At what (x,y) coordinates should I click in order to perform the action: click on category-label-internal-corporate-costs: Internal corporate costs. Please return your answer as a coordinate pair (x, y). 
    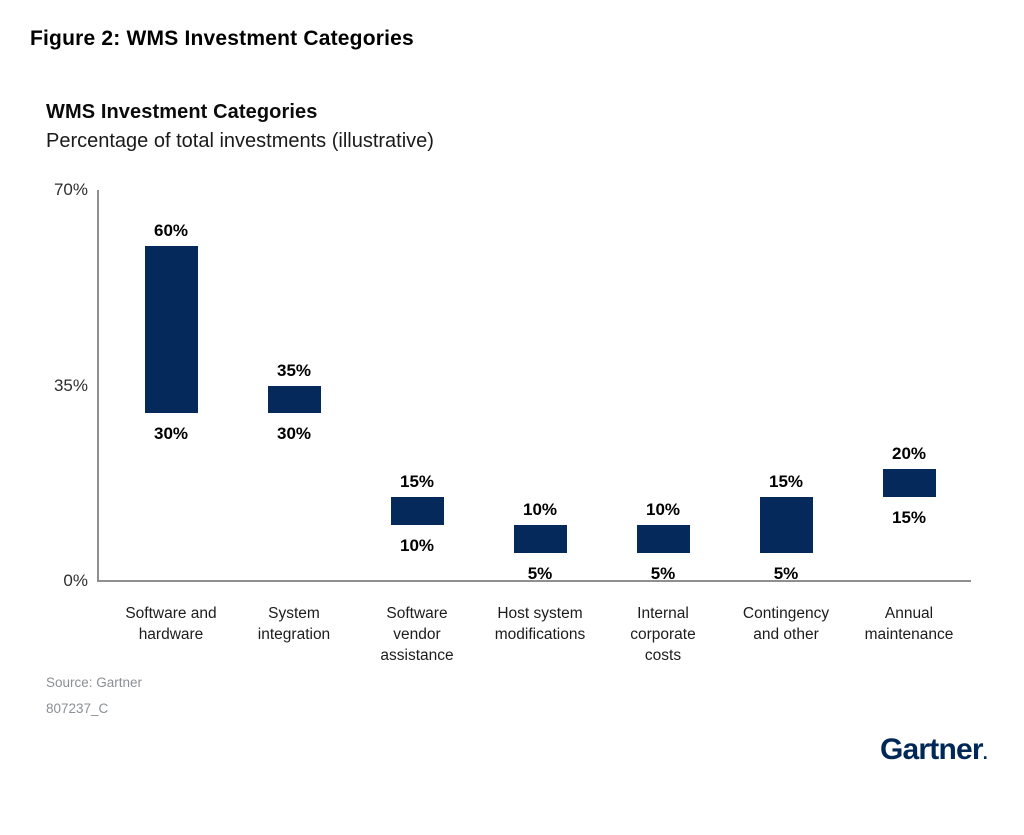
    Looking at the image, I should click on (663, 634).